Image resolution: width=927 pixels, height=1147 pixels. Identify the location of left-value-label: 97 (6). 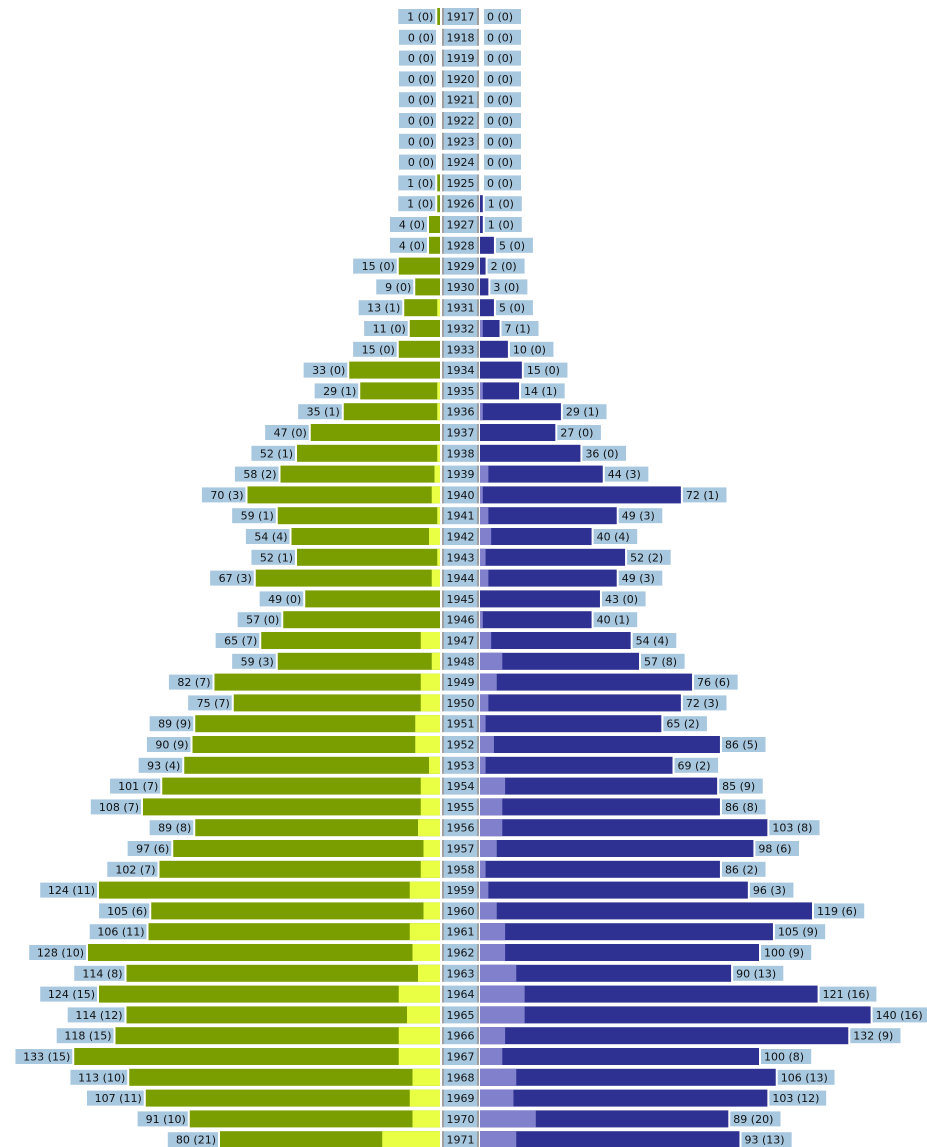
(152, 849).